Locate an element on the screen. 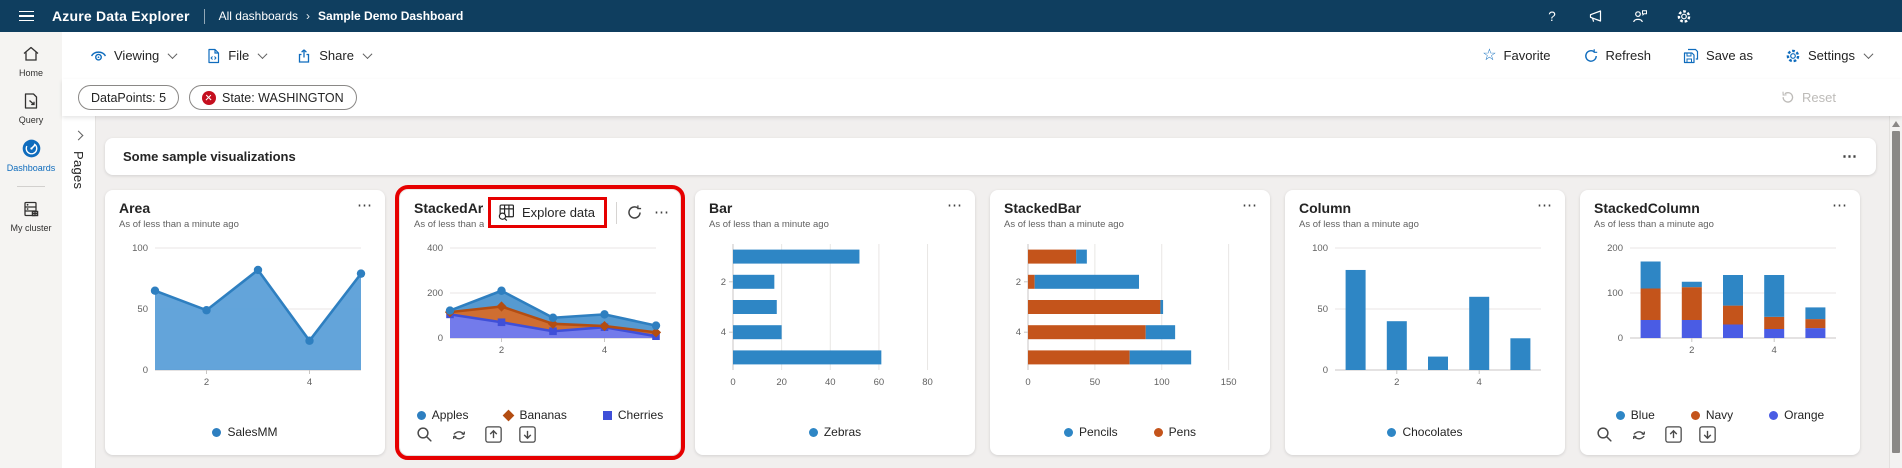 This screenshot has height=468, width=1902. legend-item-pencils: Pencils is located at coordinates (1090, 432).